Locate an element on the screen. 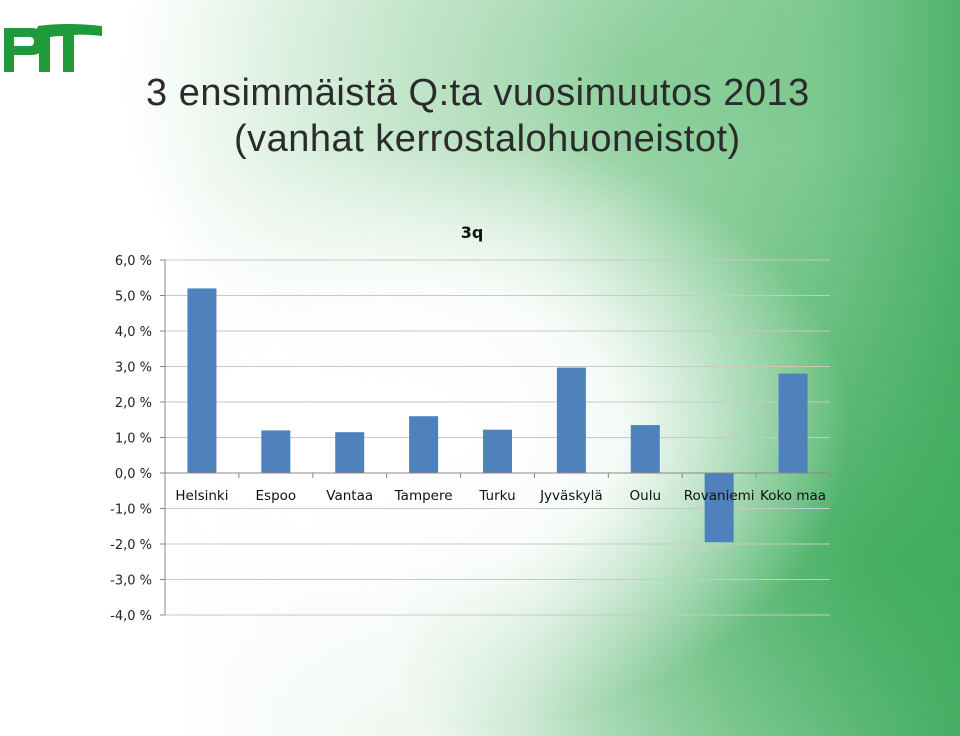  y-tick-label: -3,0 % is located at coordinates (131, 581).